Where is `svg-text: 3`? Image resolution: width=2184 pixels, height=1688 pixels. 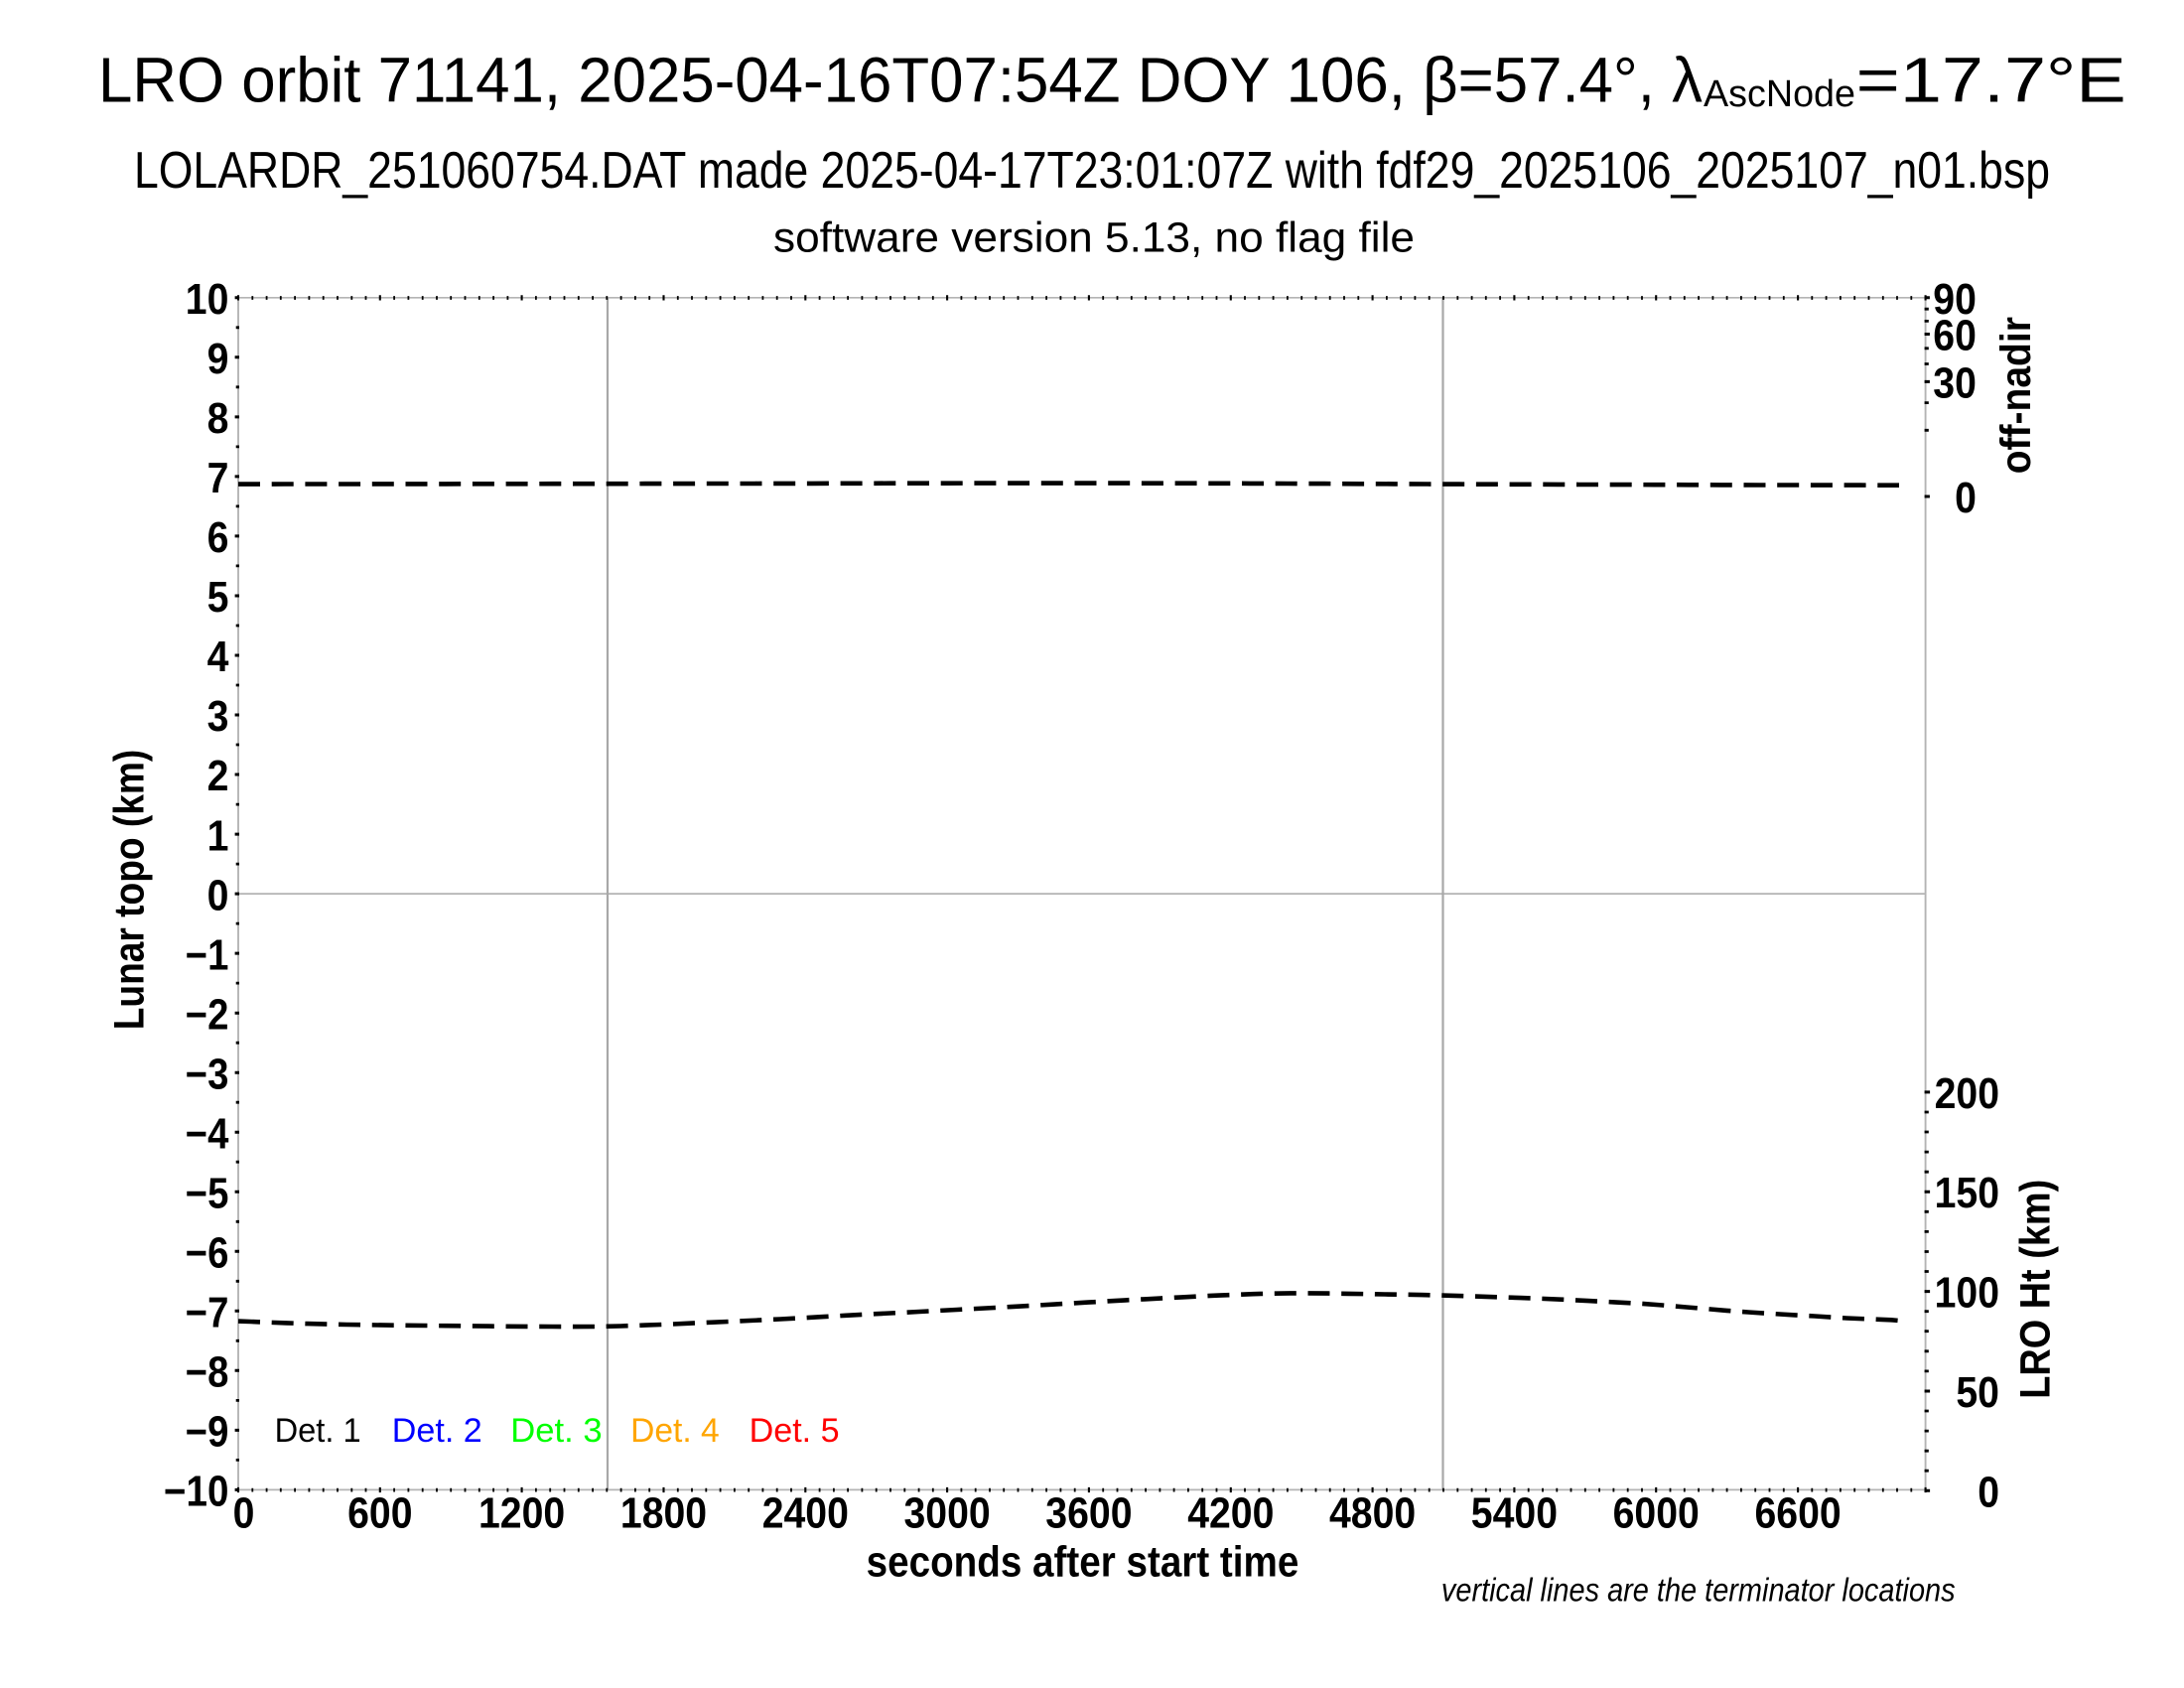
svg-text: 3 is located at coordinates (218, 717).